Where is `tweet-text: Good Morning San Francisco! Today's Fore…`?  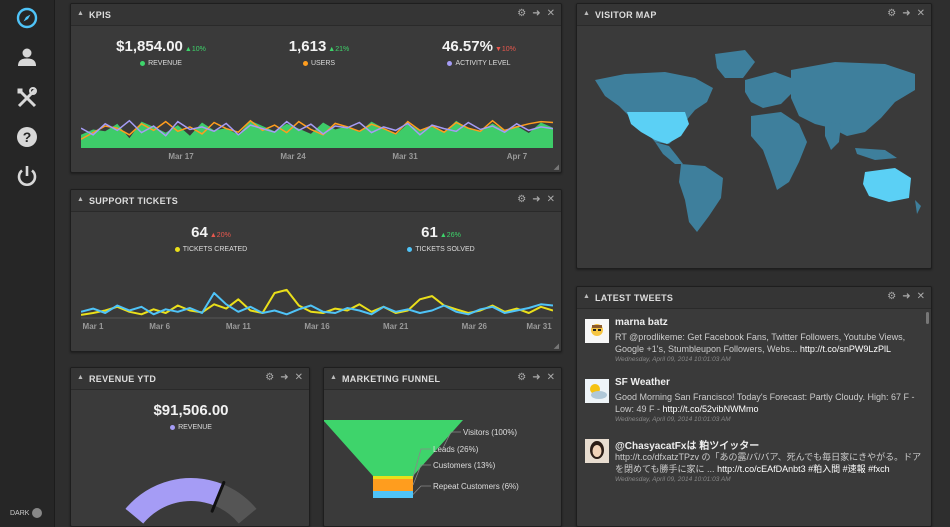
tweet-text: Good Morning San Francisco! Today's Fore… is located at coordinates (765, 403).